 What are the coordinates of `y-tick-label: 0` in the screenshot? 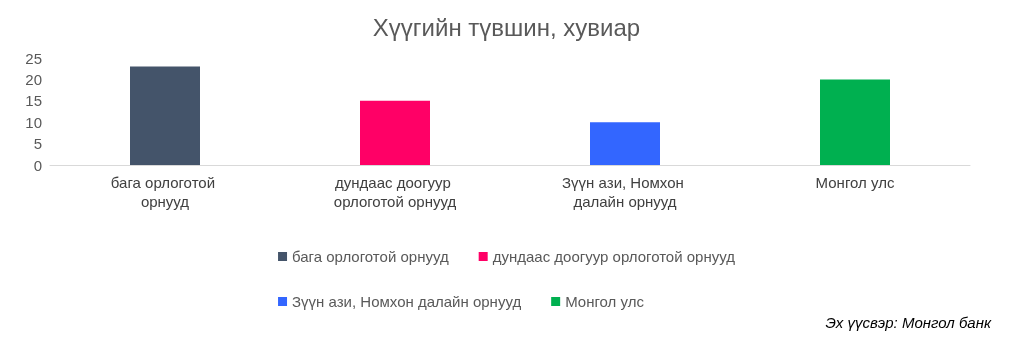 It's located at (37, 165).